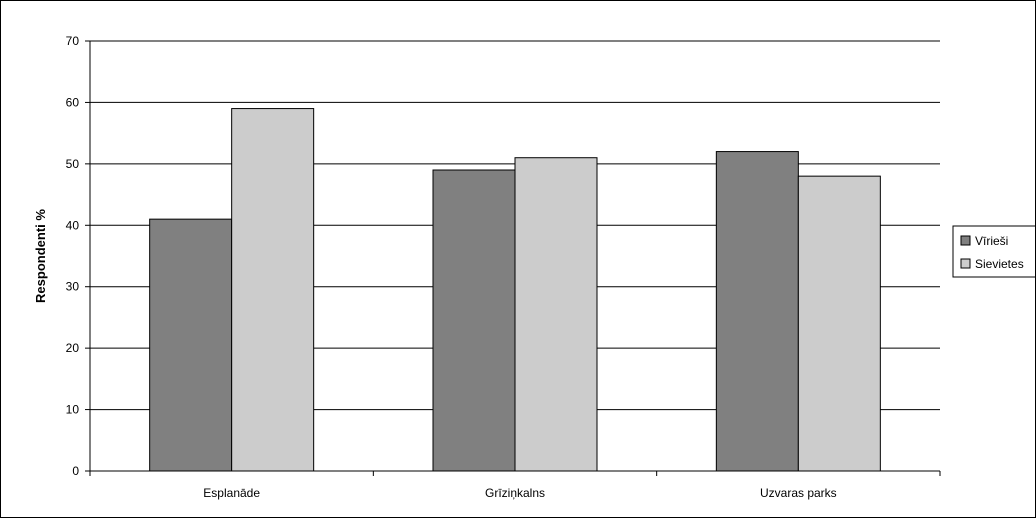  What do you see at coordinates (73, 102) in the screenshot?
I see `y-tick-label: 60` at bounding box center [73, 102].